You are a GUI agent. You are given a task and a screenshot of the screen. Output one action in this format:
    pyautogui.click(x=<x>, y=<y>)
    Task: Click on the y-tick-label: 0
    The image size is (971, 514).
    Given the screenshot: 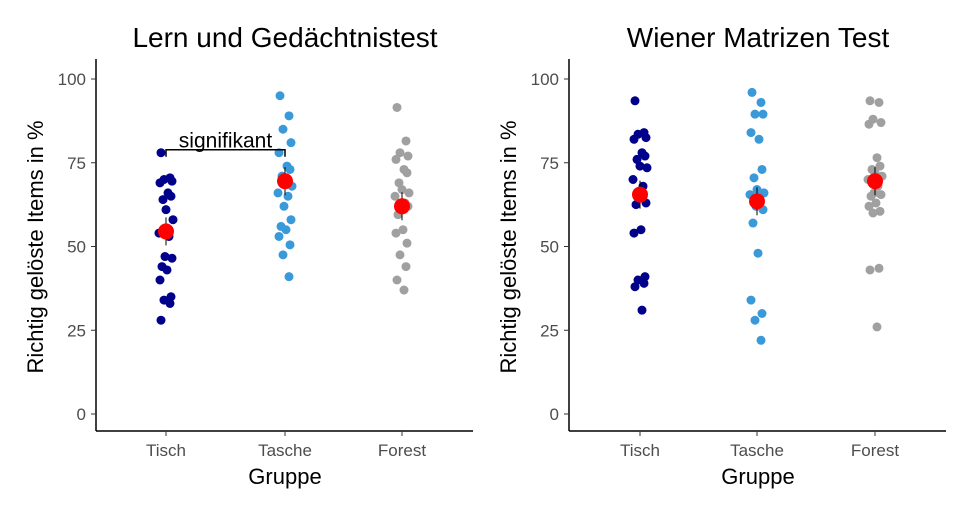 What is the action you would take?
    pyautogui.click(x=81, y=414)
    